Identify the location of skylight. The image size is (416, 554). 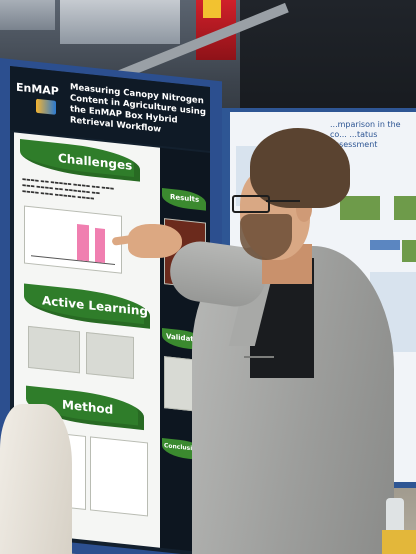
(120, 22).